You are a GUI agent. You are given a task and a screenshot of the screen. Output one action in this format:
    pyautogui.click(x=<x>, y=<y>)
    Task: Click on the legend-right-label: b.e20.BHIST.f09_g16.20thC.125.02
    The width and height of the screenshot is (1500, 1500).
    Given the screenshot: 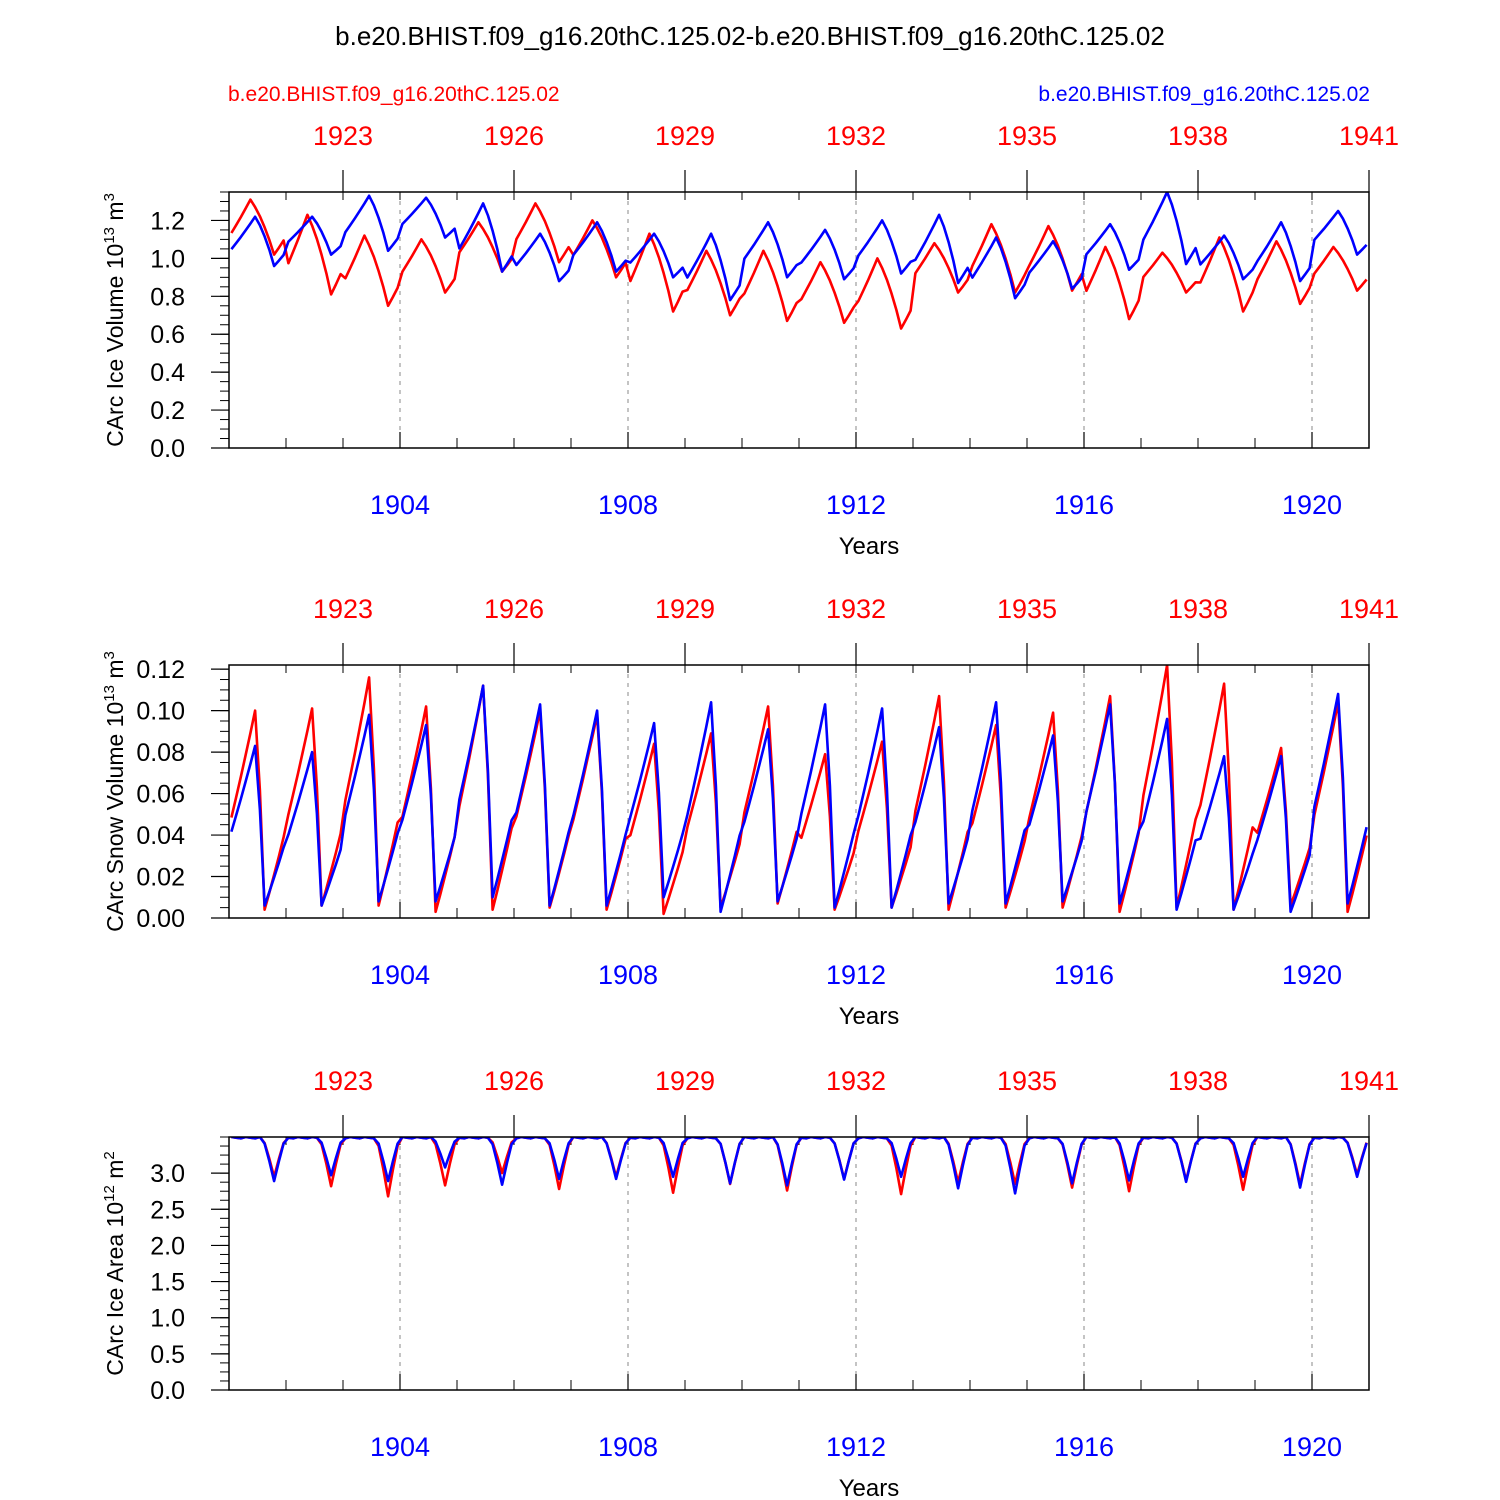 What is the action you would take?
    pyautogui.click(x=1204, y=94)
    